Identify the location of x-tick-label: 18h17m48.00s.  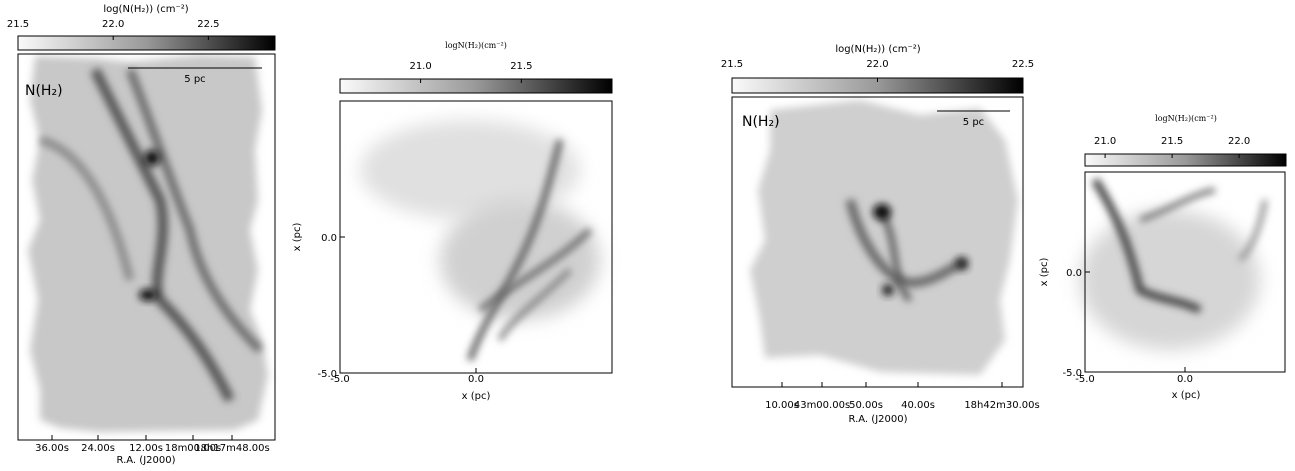
(231, 448).